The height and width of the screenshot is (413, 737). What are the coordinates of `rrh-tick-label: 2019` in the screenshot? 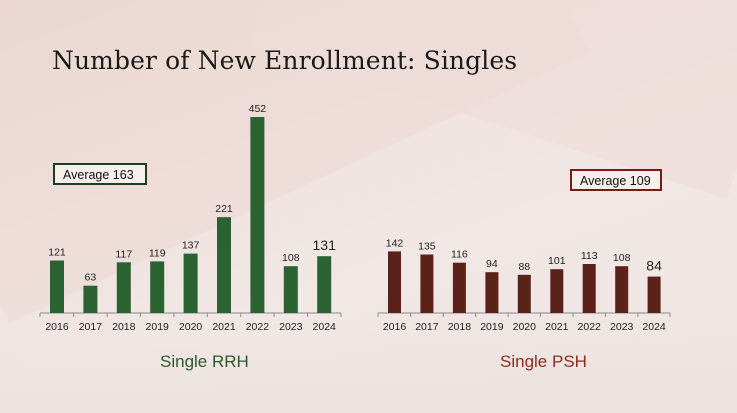 It's located at (158, 327).